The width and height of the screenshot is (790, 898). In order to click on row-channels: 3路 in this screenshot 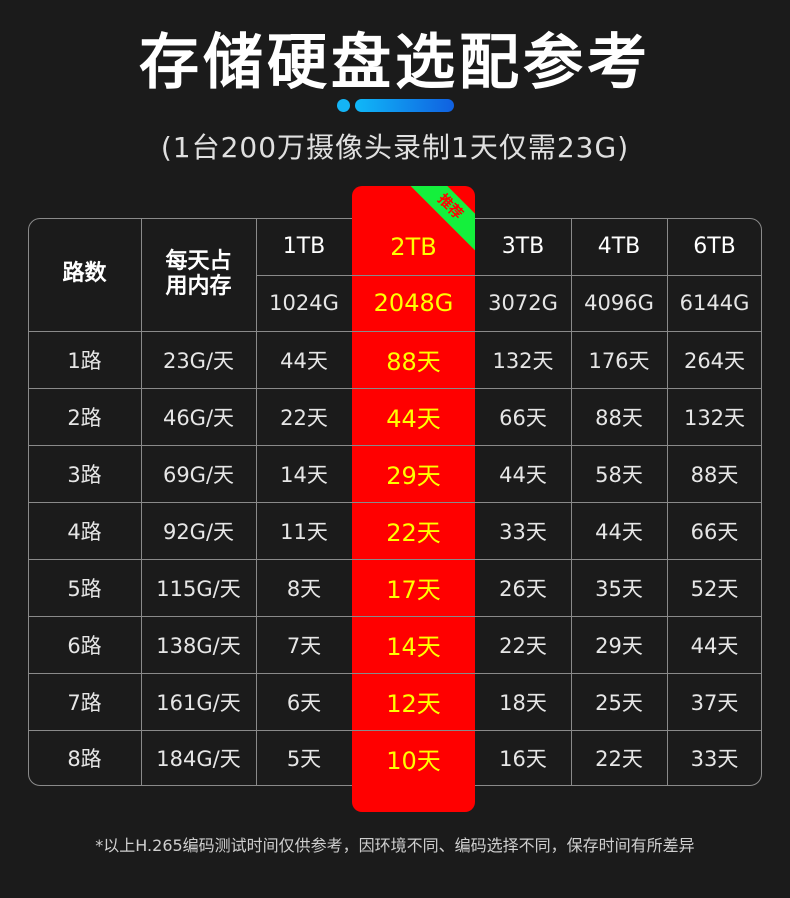, I will do `click(84, 474)`.